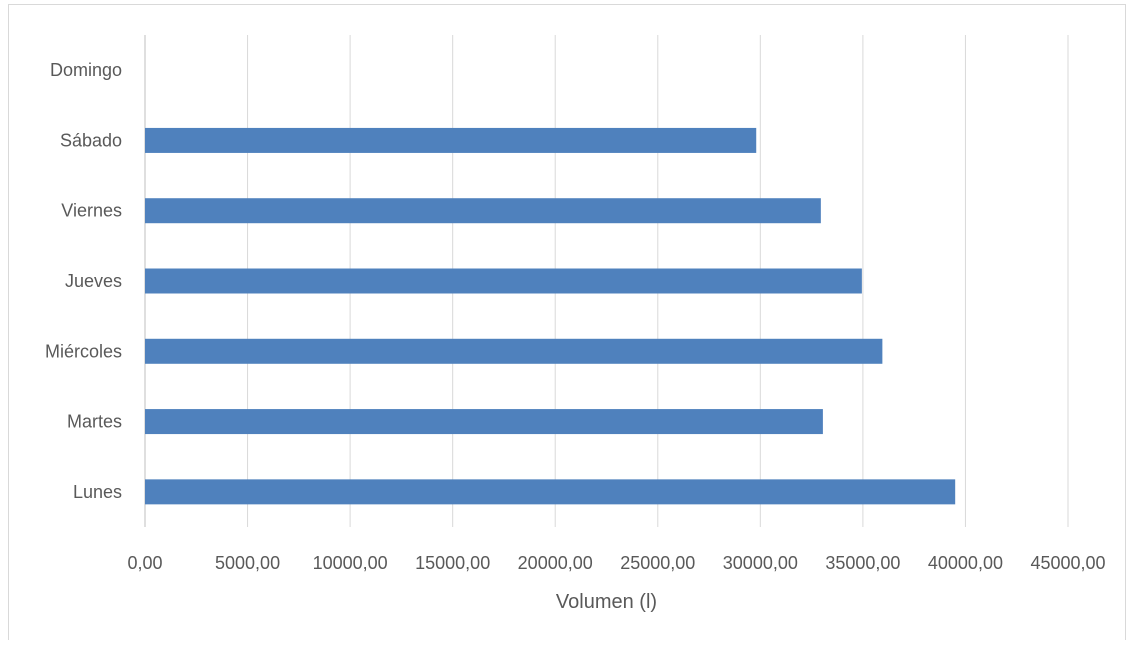 Image resolution: width=1132 pixels, height=645 pixels. Describe the element at coordinates (93, 281) in the screenshot. I see `category-label: Jueves` at that location.